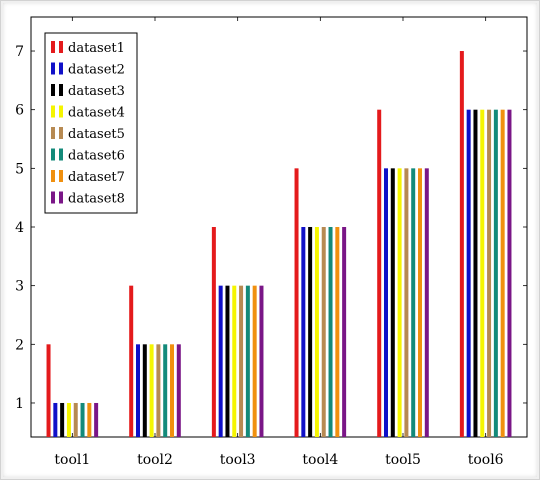  Describe the element at coordinates (178, 390) in the screenshot. I see `bar-dataset8-tool2` at that location.